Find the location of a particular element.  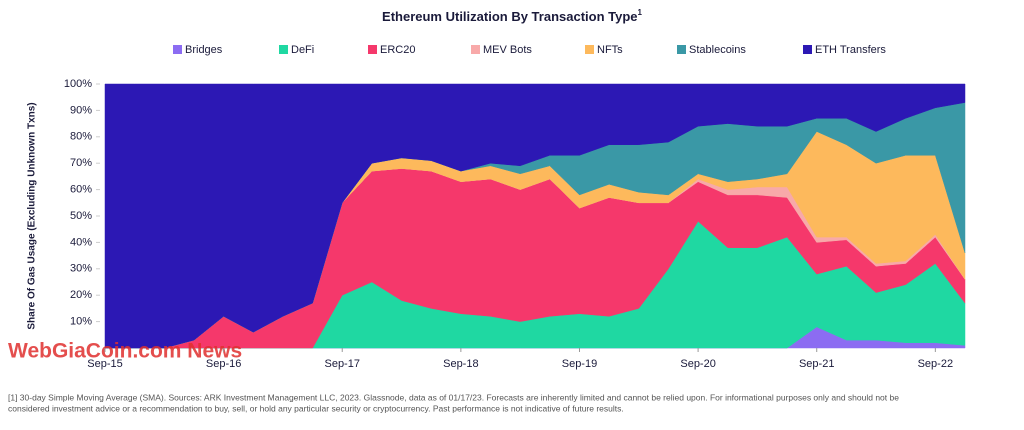

x-tick-label: Sep-22 is located at coordinates (935, 364).